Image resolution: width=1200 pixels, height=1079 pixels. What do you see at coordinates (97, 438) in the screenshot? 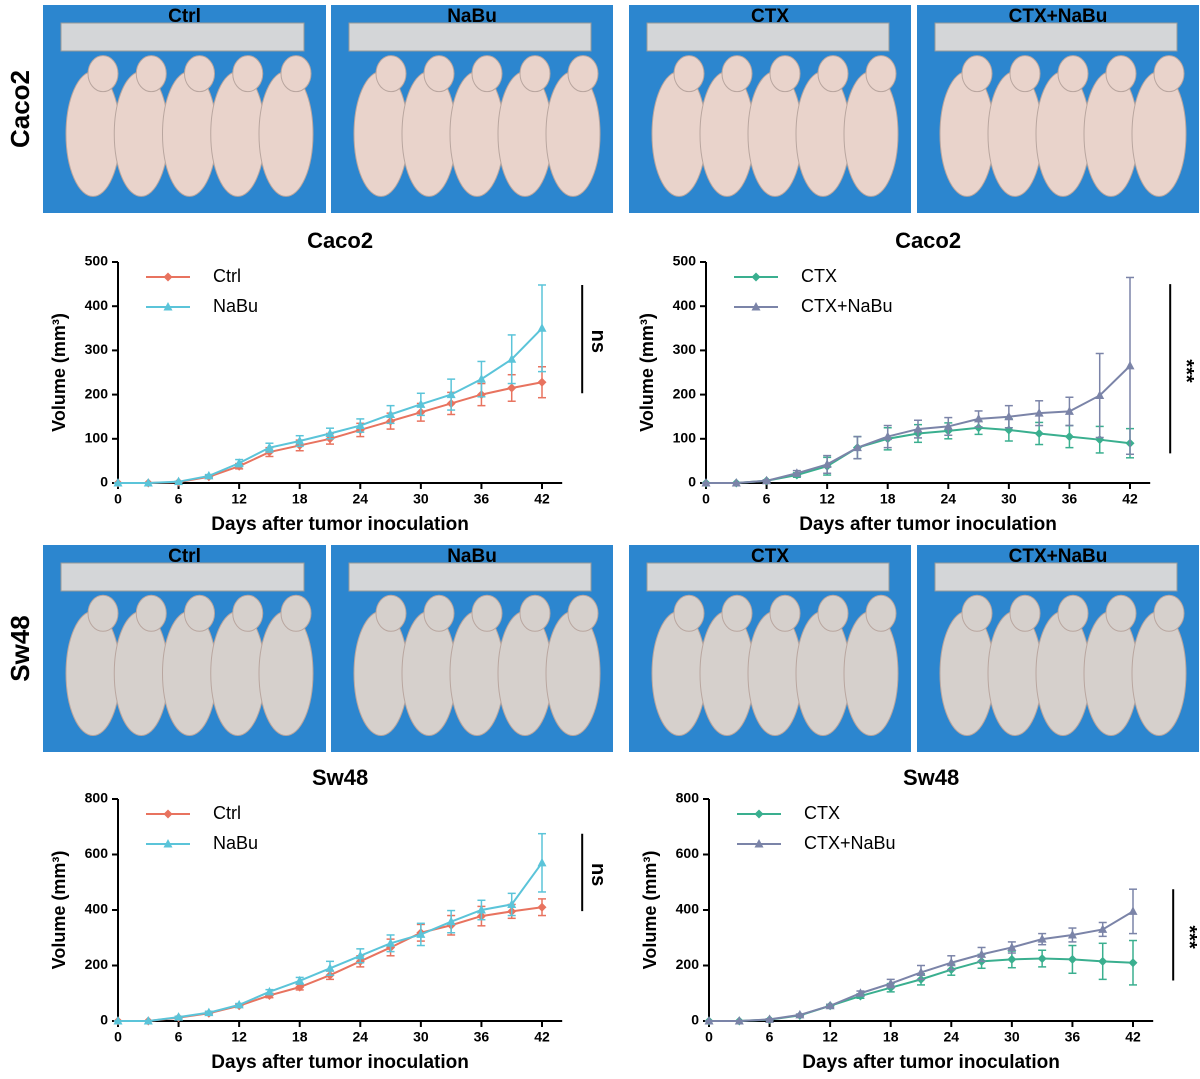
I see `y-tick-label: 100` at bounding box center [97, 438].